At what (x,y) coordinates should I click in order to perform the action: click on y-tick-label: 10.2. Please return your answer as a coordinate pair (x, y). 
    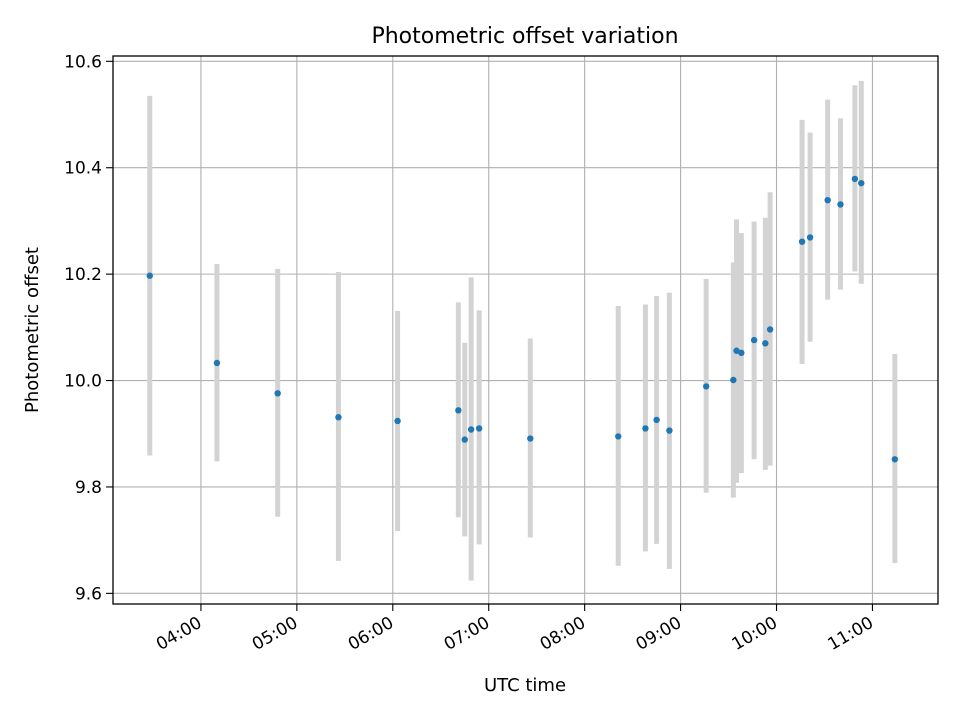
    Looking at the image, I should click on (83, 275).